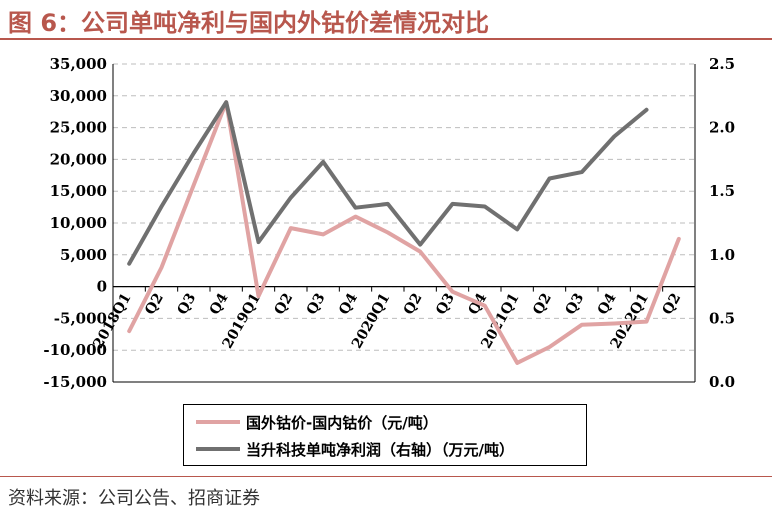 The width and height of the screenshot is (772, 518). What do you see at coordinates (102, 287) in the screenshot?
I see `left-tick-label: 0` at bounding box center [102, 287].